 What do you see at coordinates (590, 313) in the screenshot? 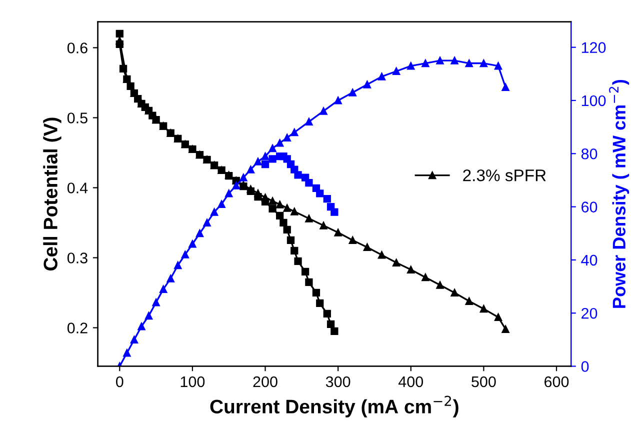
I see `y2-tick-label: 20` at bounding box center [590, 313].